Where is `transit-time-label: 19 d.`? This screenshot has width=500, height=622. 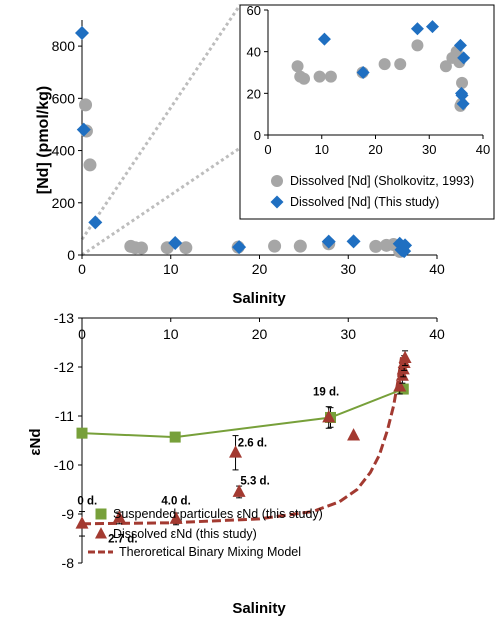
transit-time-label: 19 d. is located at coordinates (326, 393).